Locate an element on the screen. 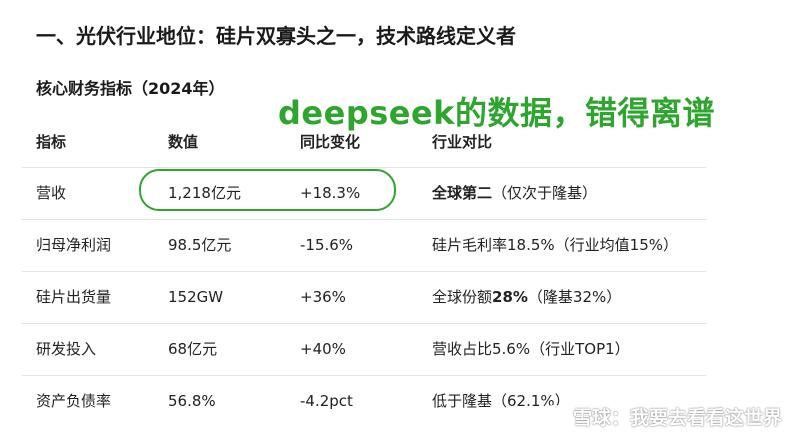 The image size is (800, 440). value-cell: 98.5亿元 is located at coordinates (200, 245).